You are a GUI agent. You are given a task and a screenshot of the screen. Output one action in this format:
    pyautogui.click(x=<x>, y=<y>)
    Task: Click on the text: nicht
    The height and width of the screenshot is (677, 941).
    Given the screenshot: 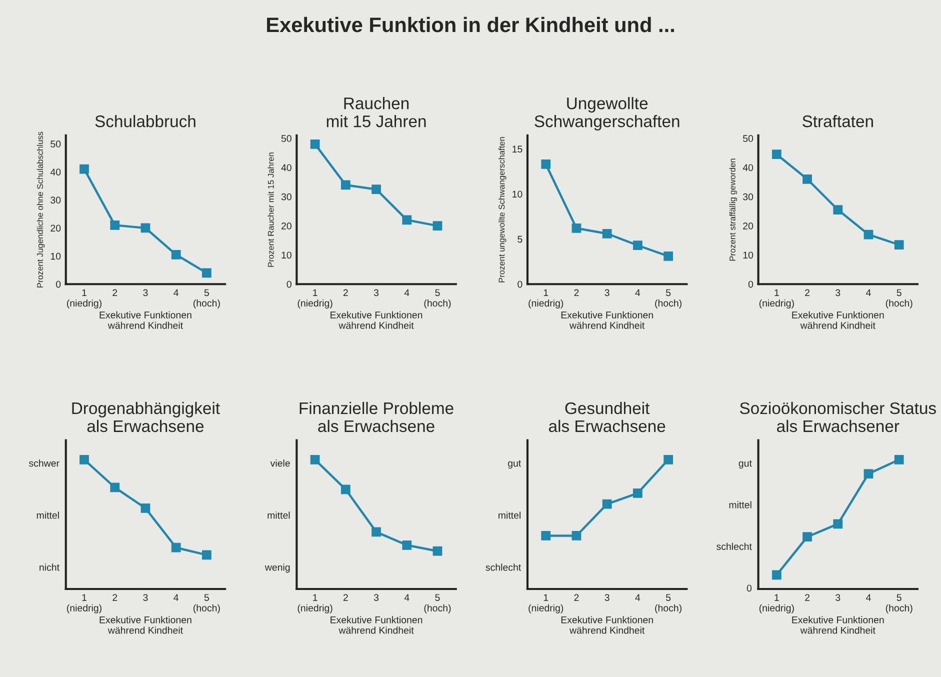 What is the action you would take?
    pyautogui.click(x=50, y=567)
    